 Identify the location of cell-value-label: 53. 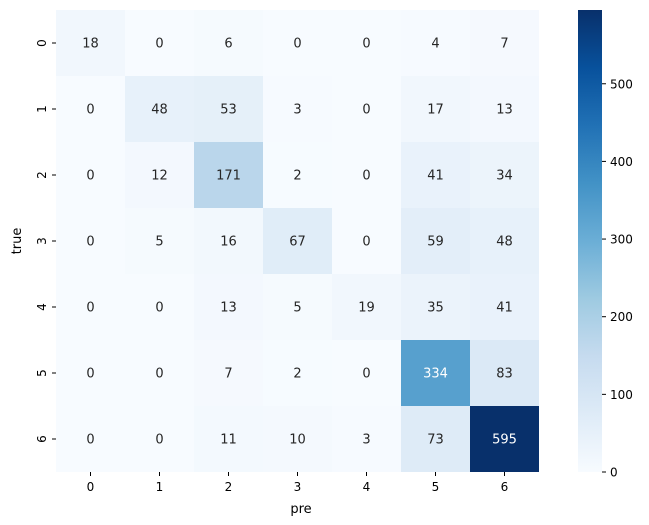
(228, 110).